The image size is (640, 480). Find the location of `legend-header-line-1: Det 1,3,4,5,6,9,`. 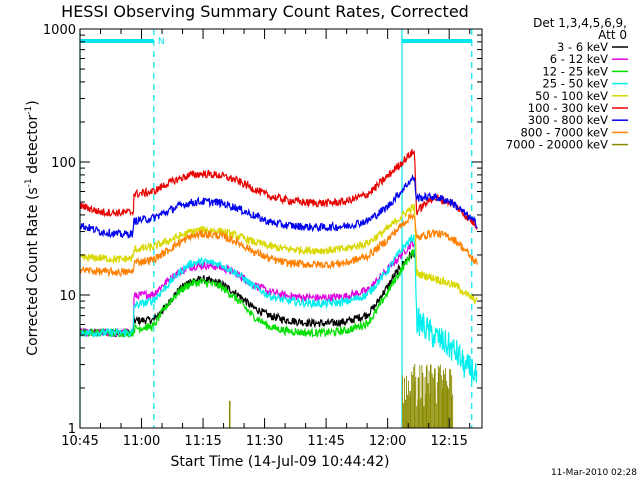

legend-header-line-1: Det 1,3,4,5,6,9, is located at coordinates (580, 23).